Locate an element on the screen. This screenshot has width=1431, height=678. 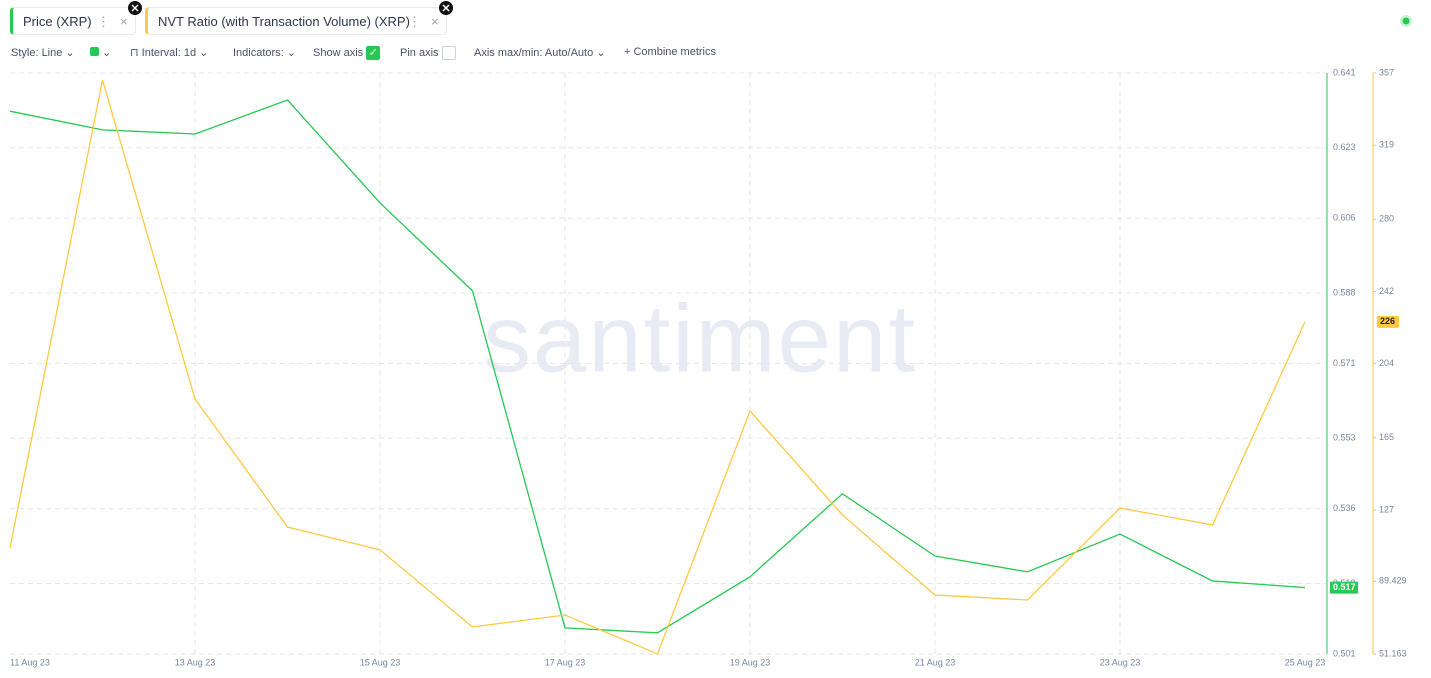
style-select: Style: Line ⌄ is located at coordinates (43, 53).